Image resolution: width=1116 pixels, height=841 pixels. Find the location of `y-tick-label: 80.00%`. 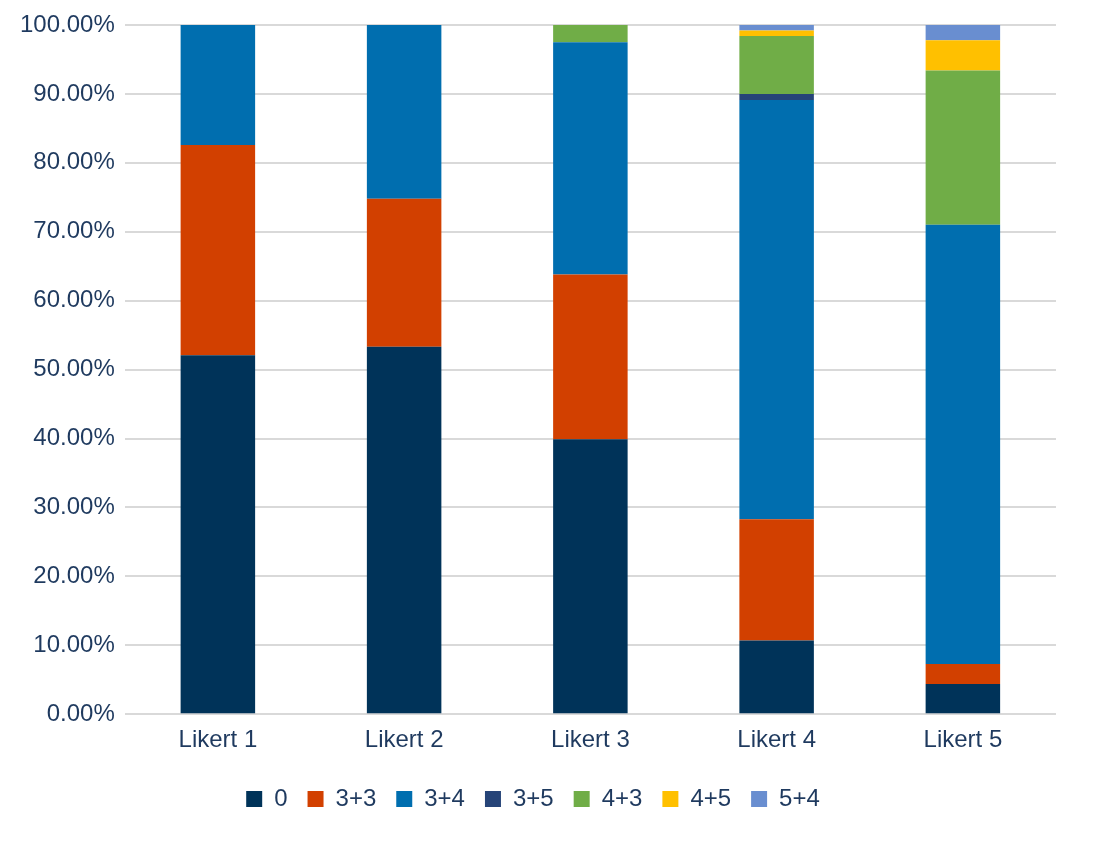

y-tick-label: 80.00% is located at coordinates (74, 161).